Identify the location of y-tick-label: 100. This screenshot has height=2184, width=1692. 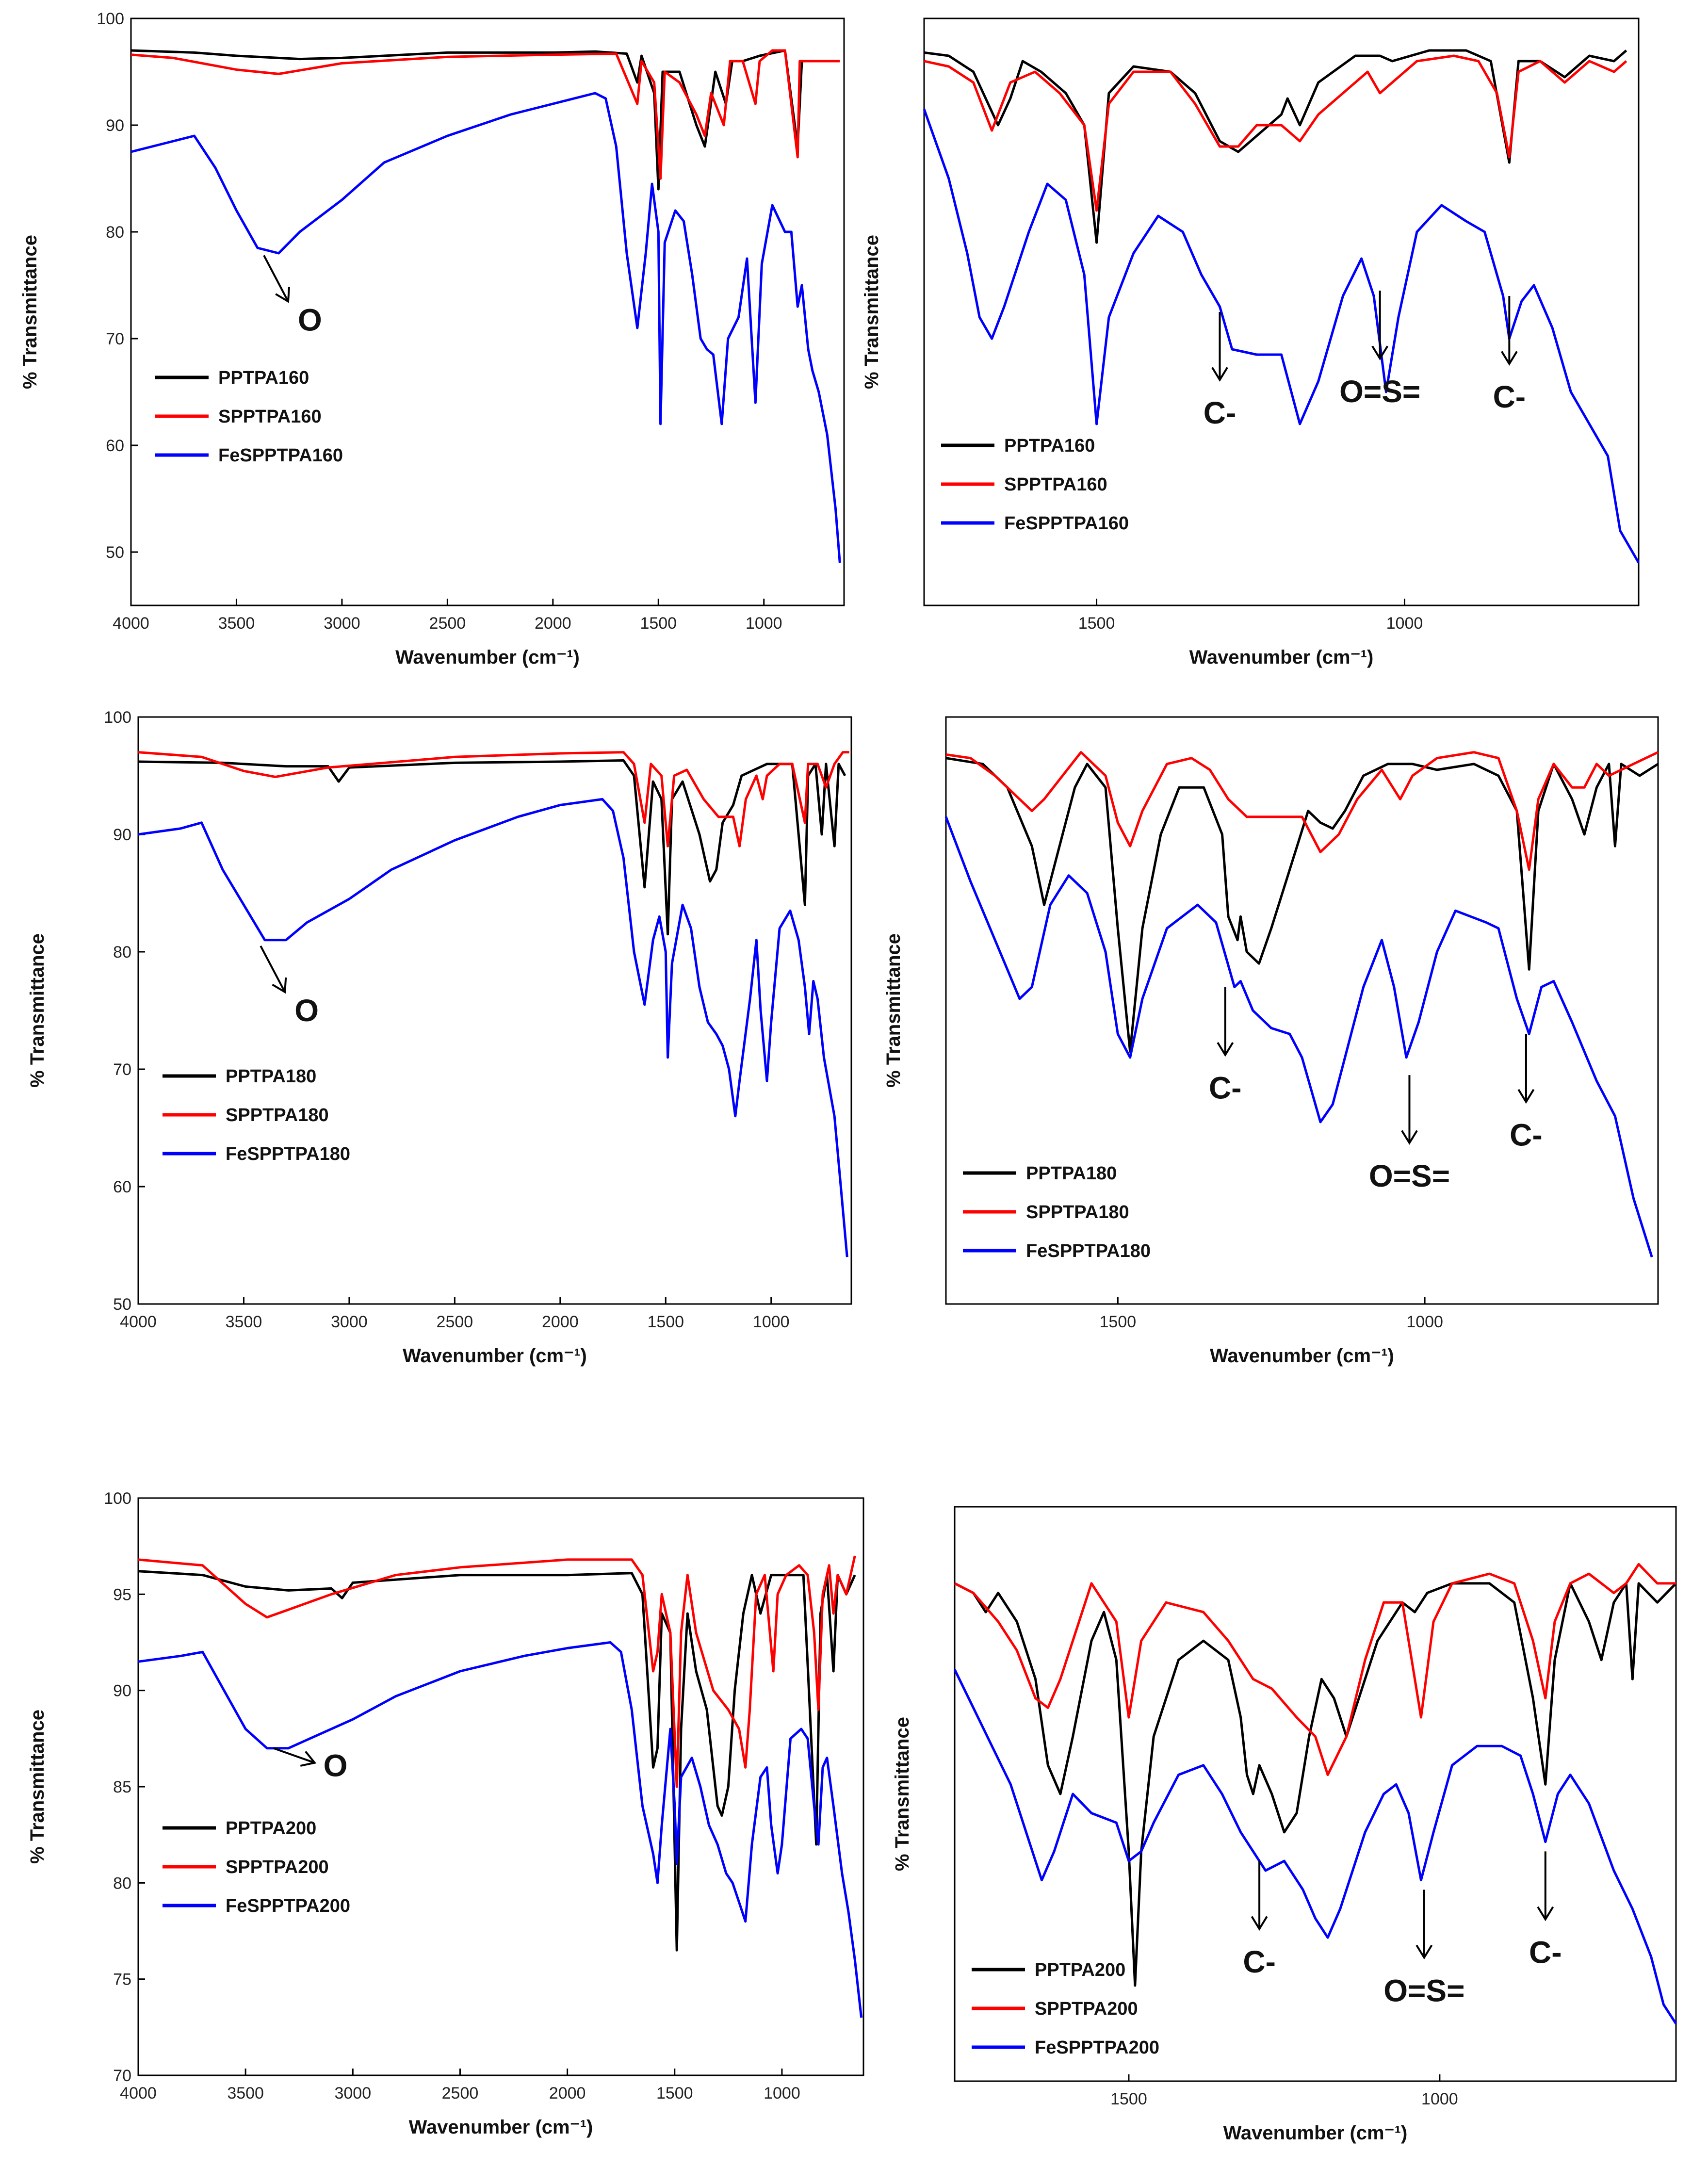
(117, 1498).